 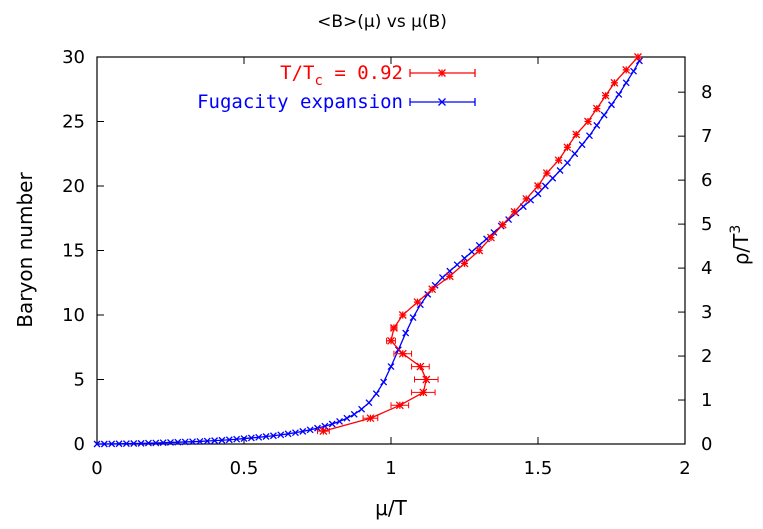 I want to click on y2-tick-label: 2, so click(x=706, y=356).